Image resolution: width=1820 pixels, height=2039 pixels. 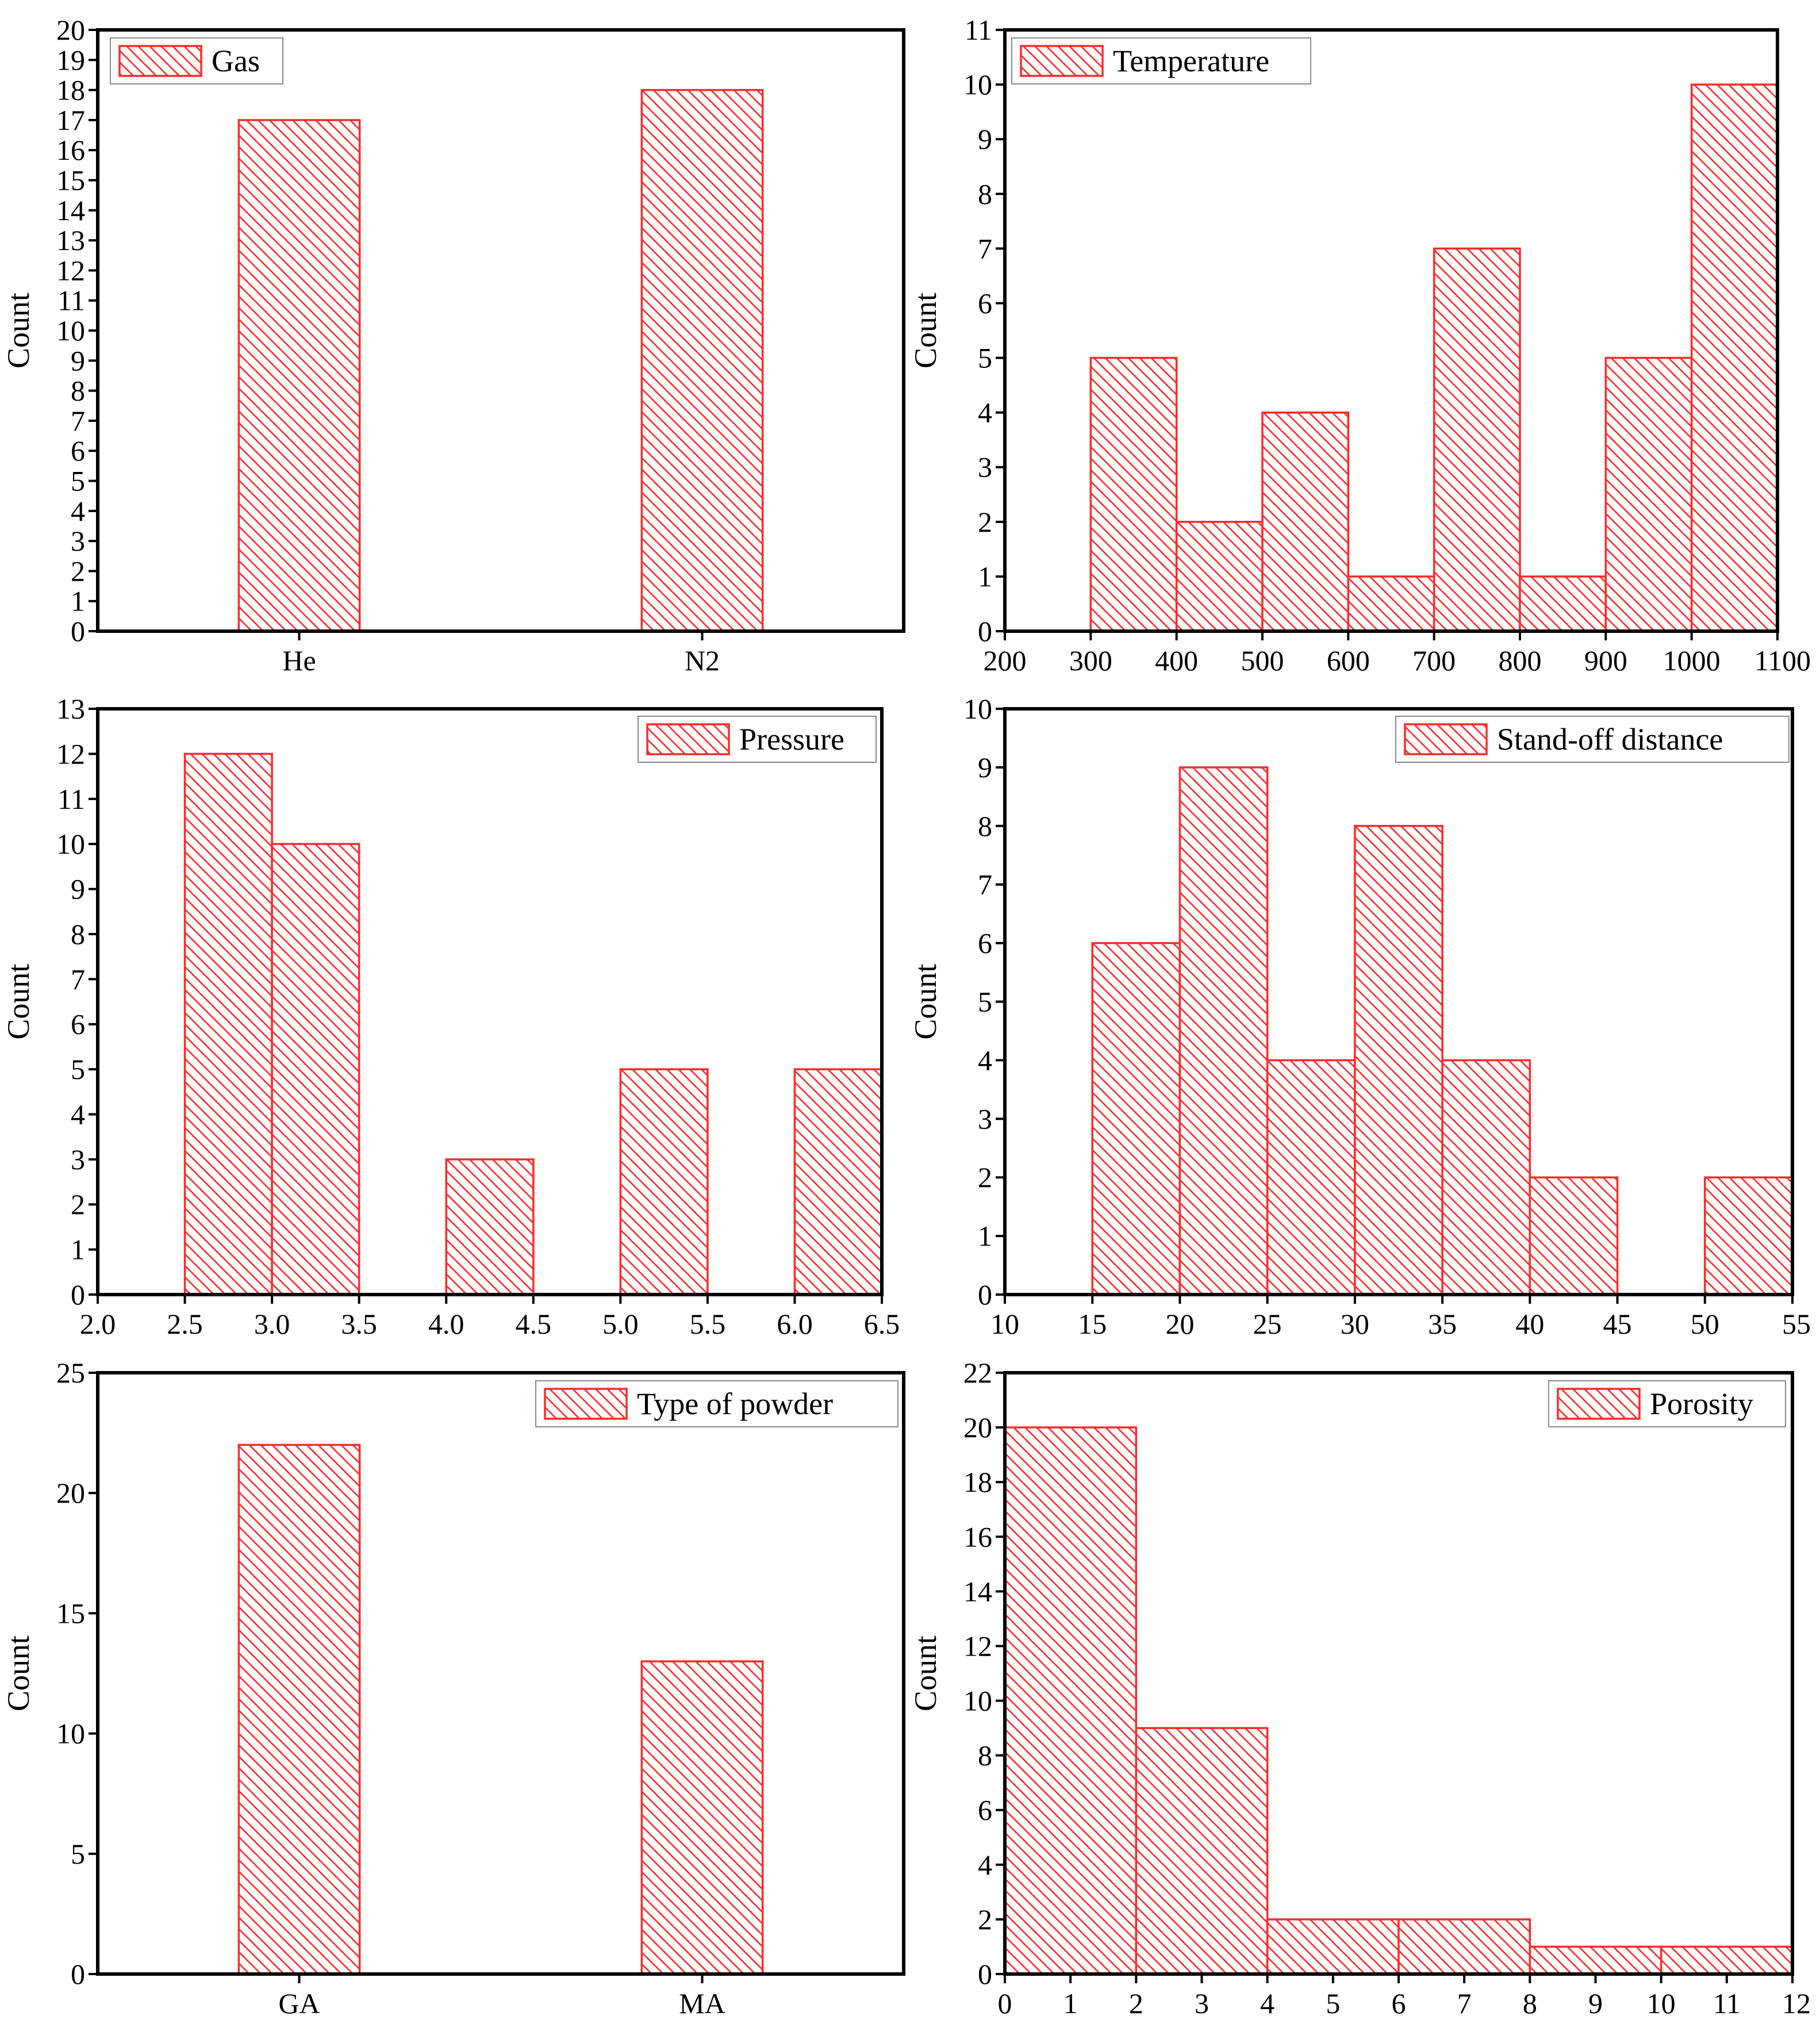 What do you see at coordinates (985, 1920) in the screenshot?
I see `y-tick-label: 2` at bounding box center [985, 1920].